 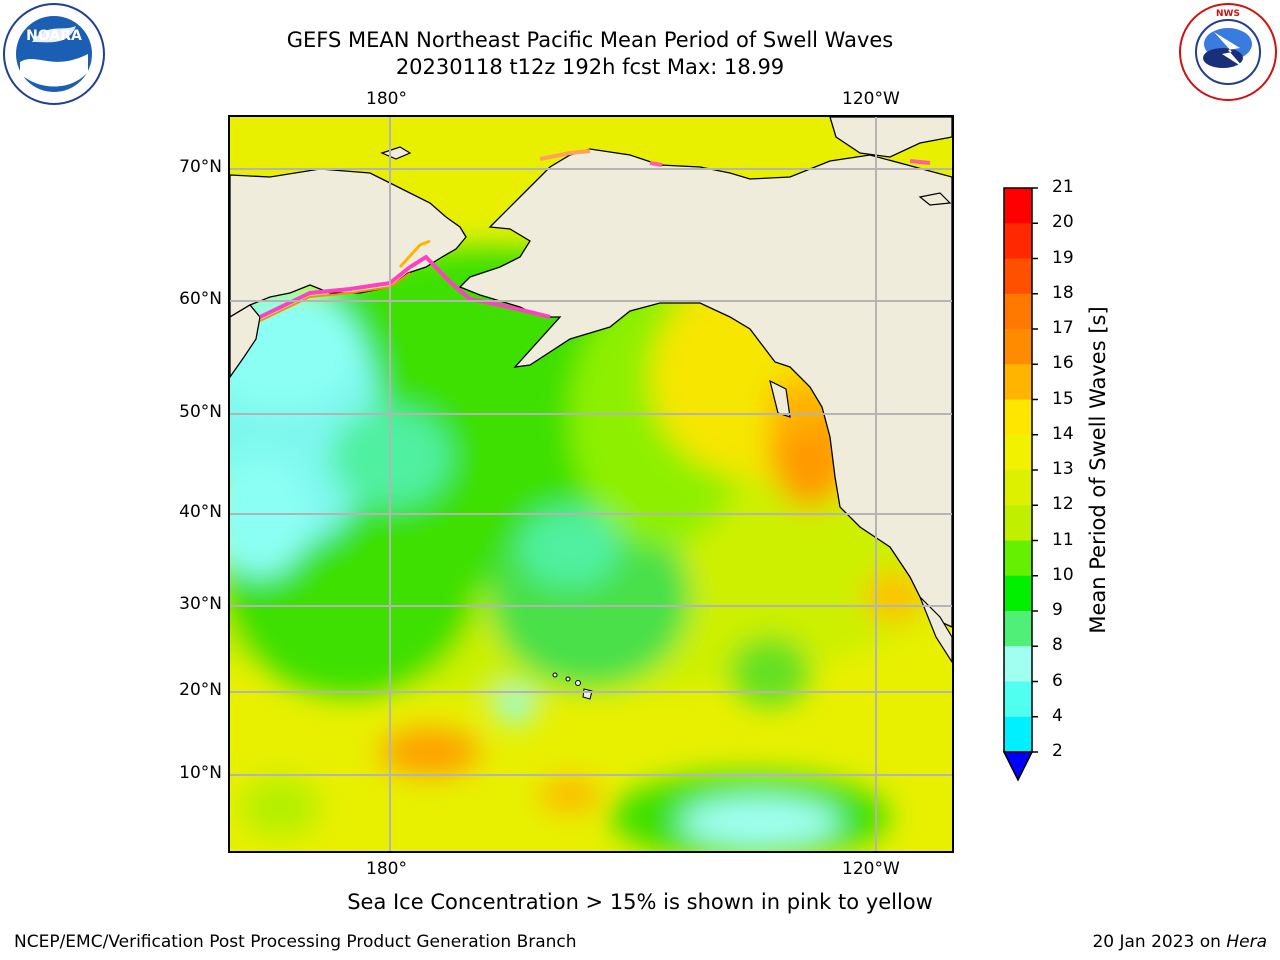 What do you see at coordinates (1063, 539) in the screenshot?
I see `colorbar-tick-label: 11` at bounding box center [1063, 539].